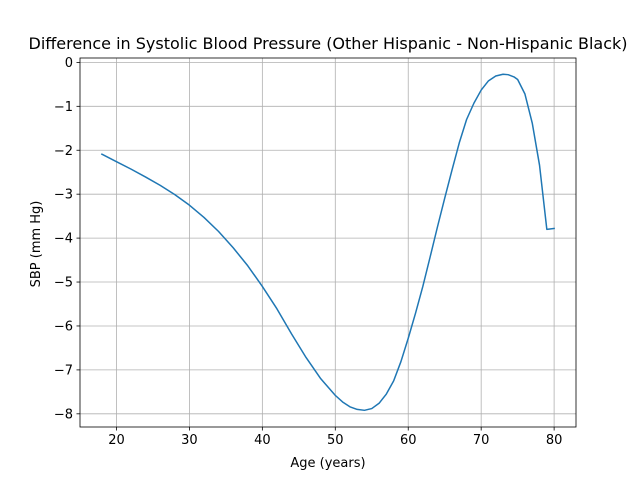  What do you see at coordinates (63, 239) in the screenshot?
I see `y-tick-label: −4` at bounding box center [63, 239].